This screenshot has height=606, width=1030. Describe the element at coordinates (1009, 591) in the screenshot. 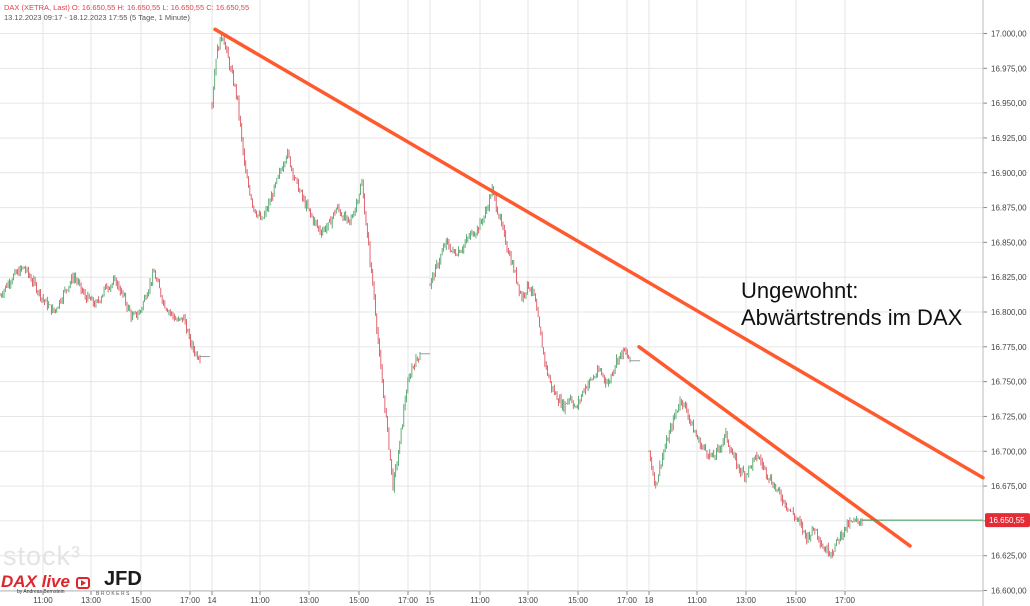

I see `y-tick-label: 16.600,00` at that location.